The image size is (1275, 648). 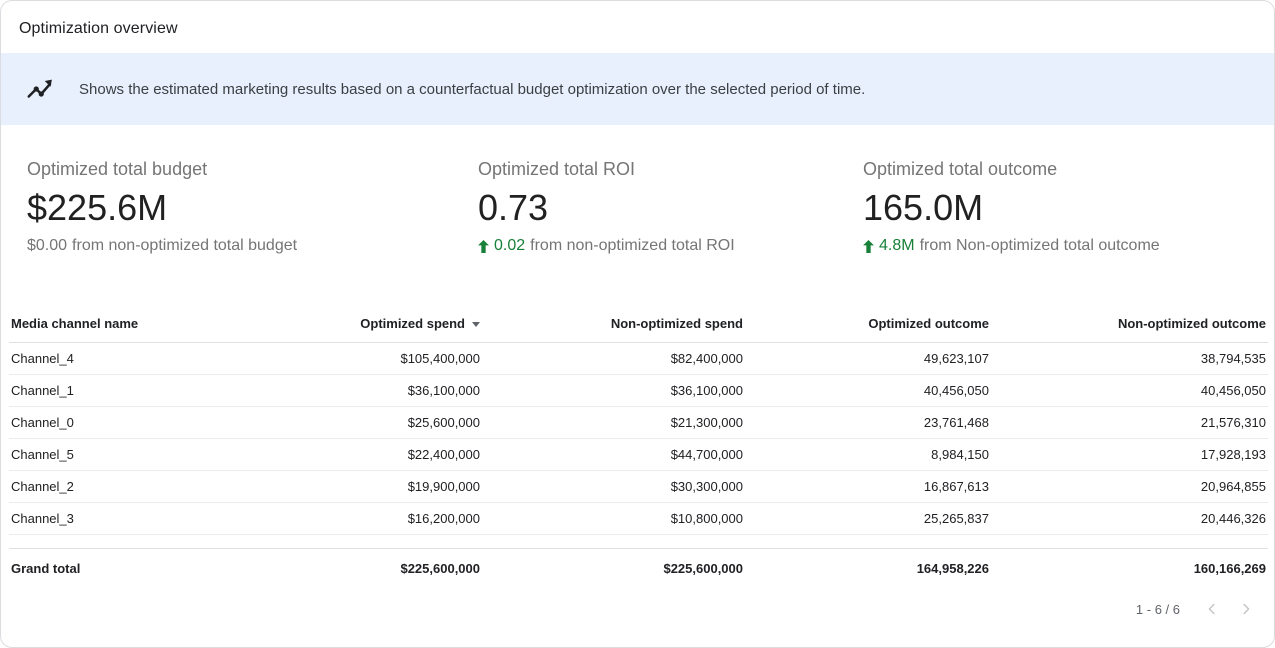 What do you see at coordinates (134, 519) in the screenshot?
I see `channel-name-cell: Channel_3` at bounding box center [134, 519].